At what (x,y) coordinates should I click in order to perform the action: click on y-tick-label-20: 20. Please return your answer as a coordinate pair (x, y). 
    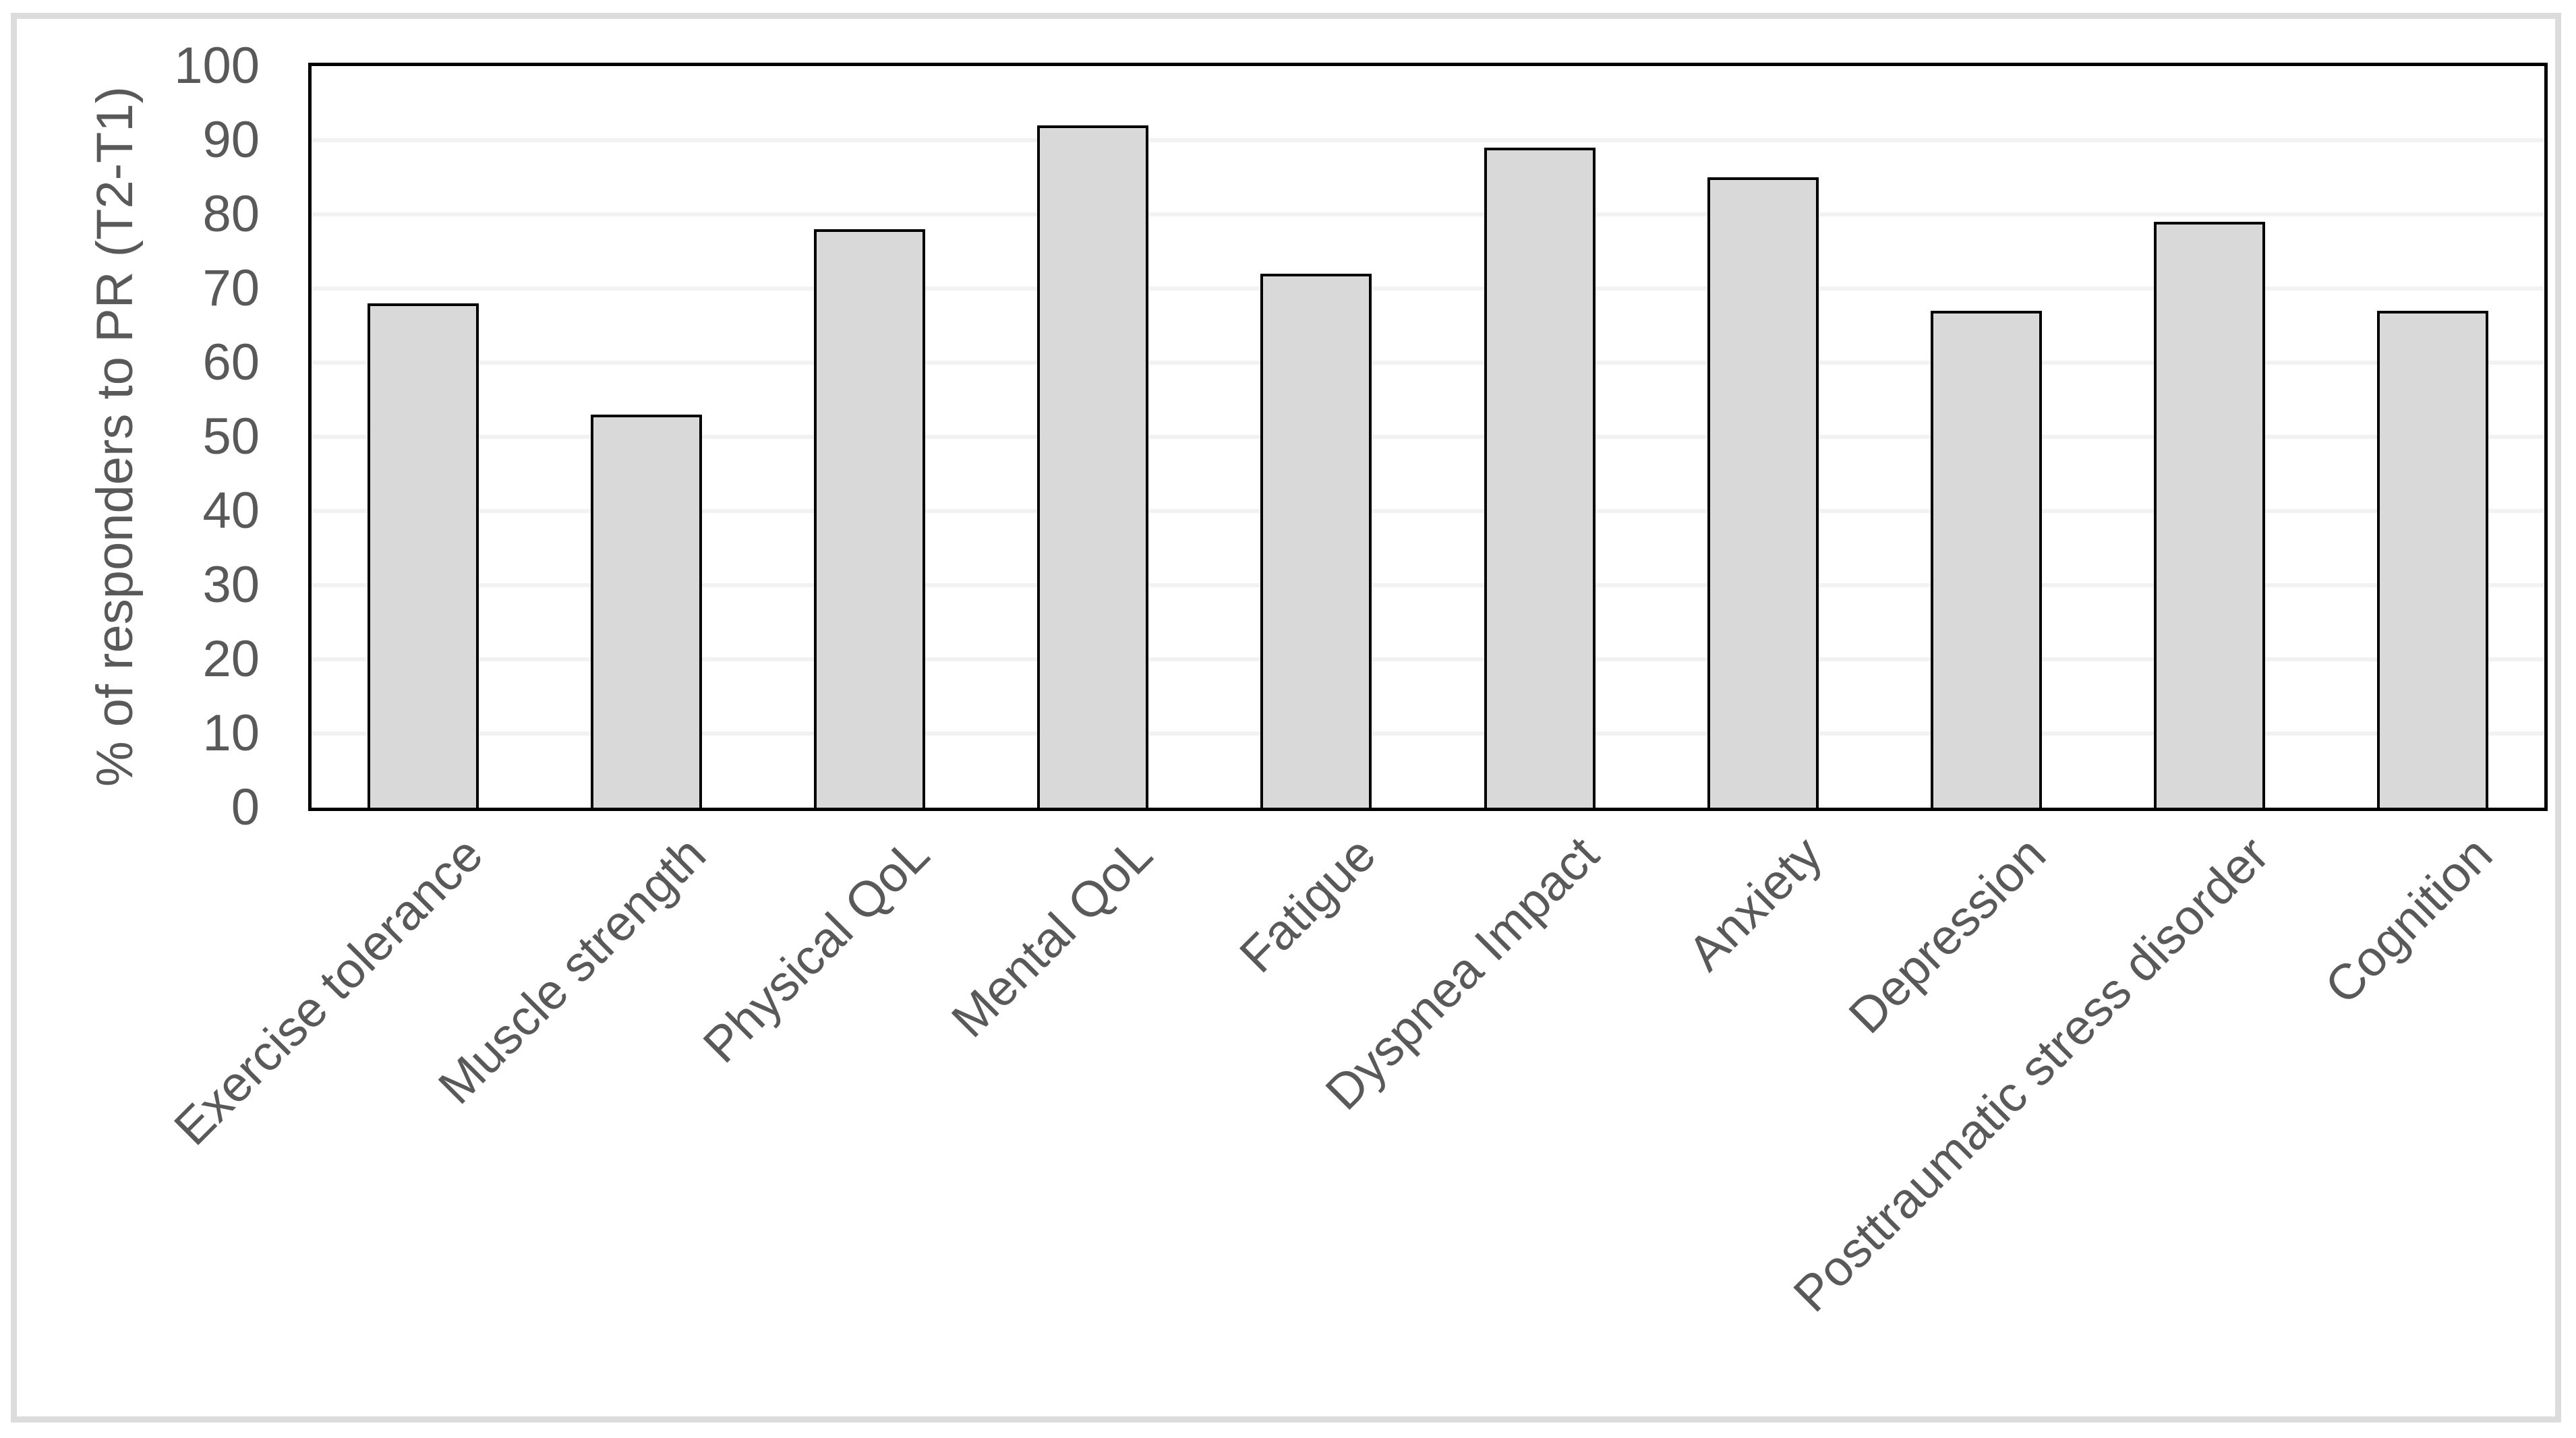
    Looking at the image, I should click on (231, 659).